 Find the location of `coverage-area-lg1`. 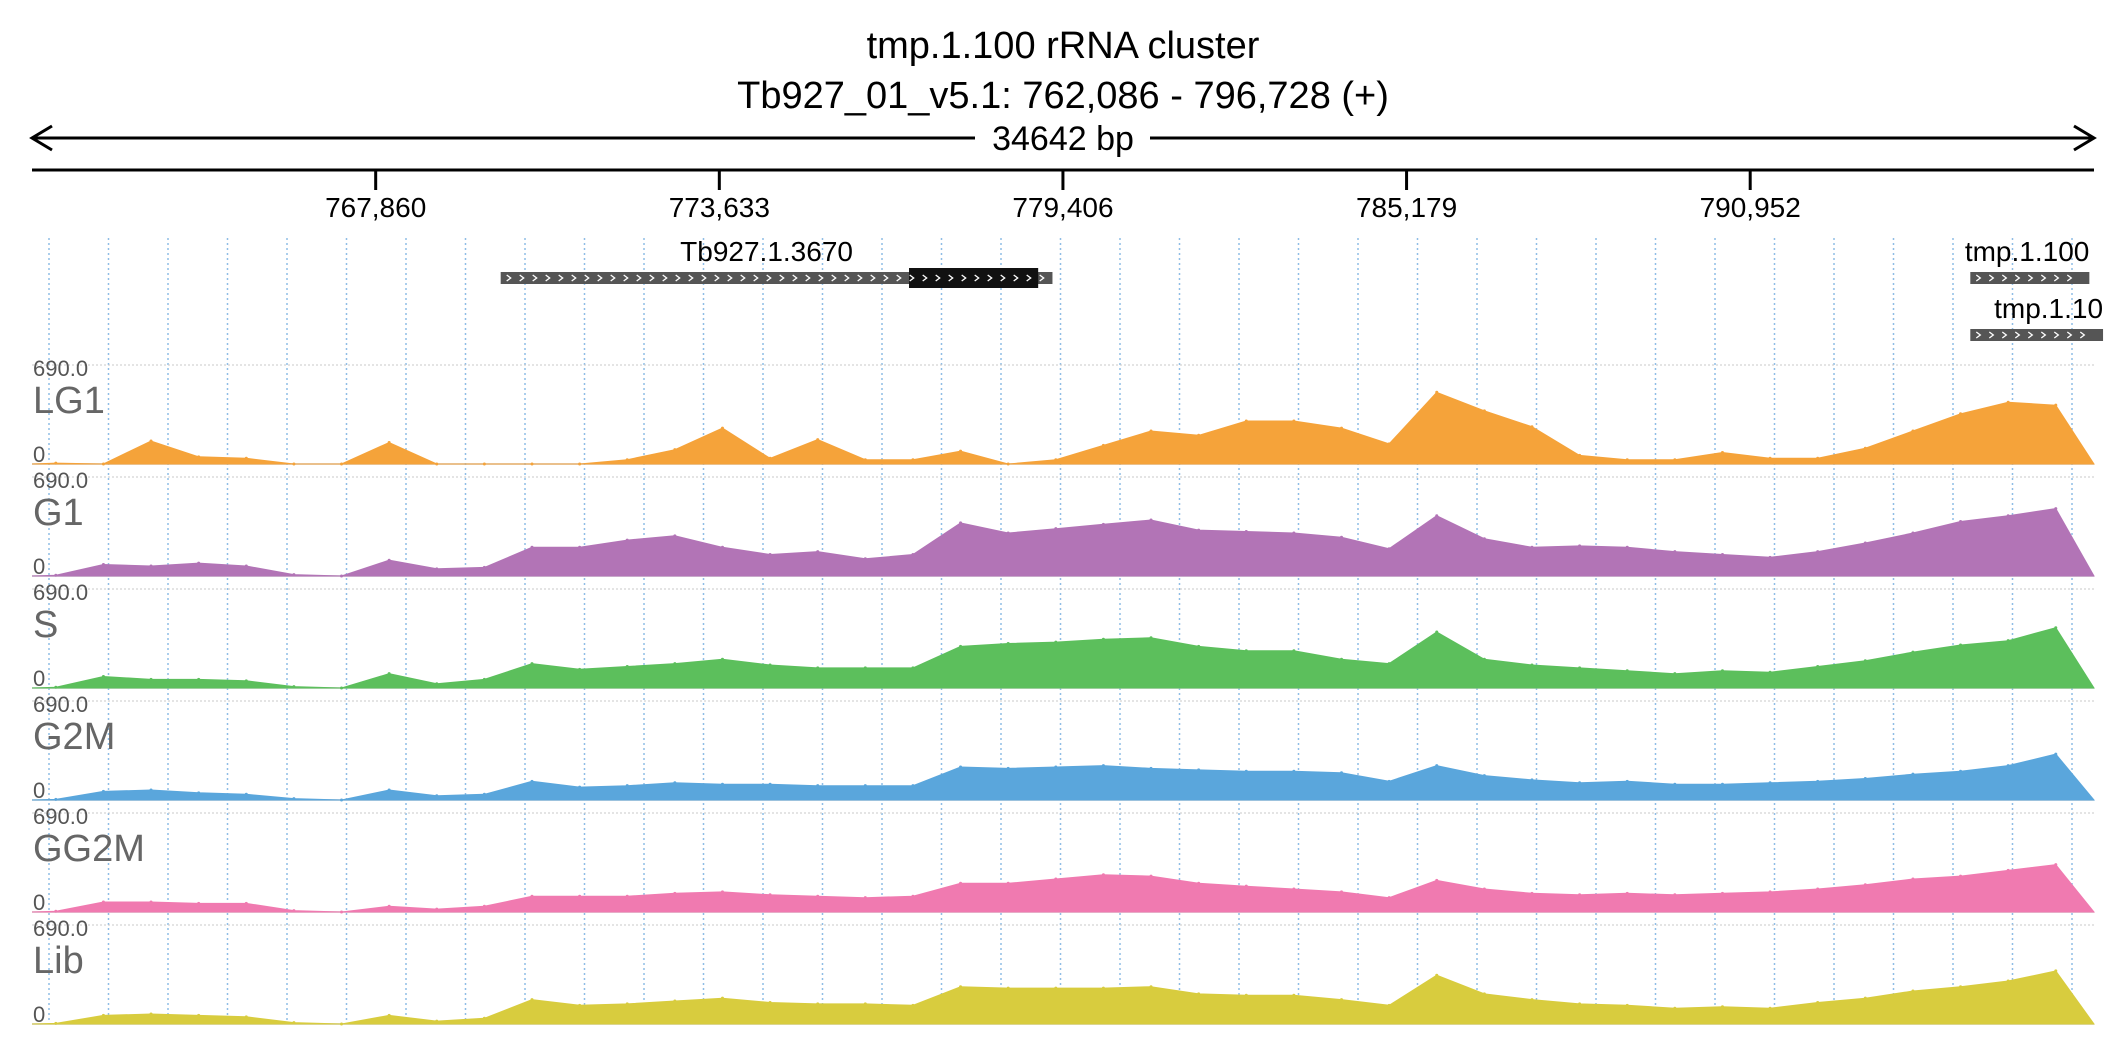

coverage-area-lg1 is located at coordinates (1063, 428).